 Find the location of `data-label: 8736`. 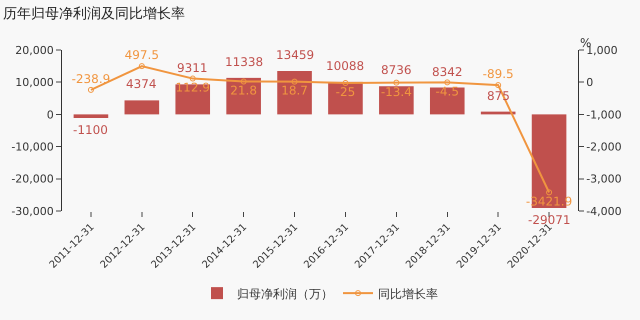

data-label: 8736 is located at coordinates (396, 70).